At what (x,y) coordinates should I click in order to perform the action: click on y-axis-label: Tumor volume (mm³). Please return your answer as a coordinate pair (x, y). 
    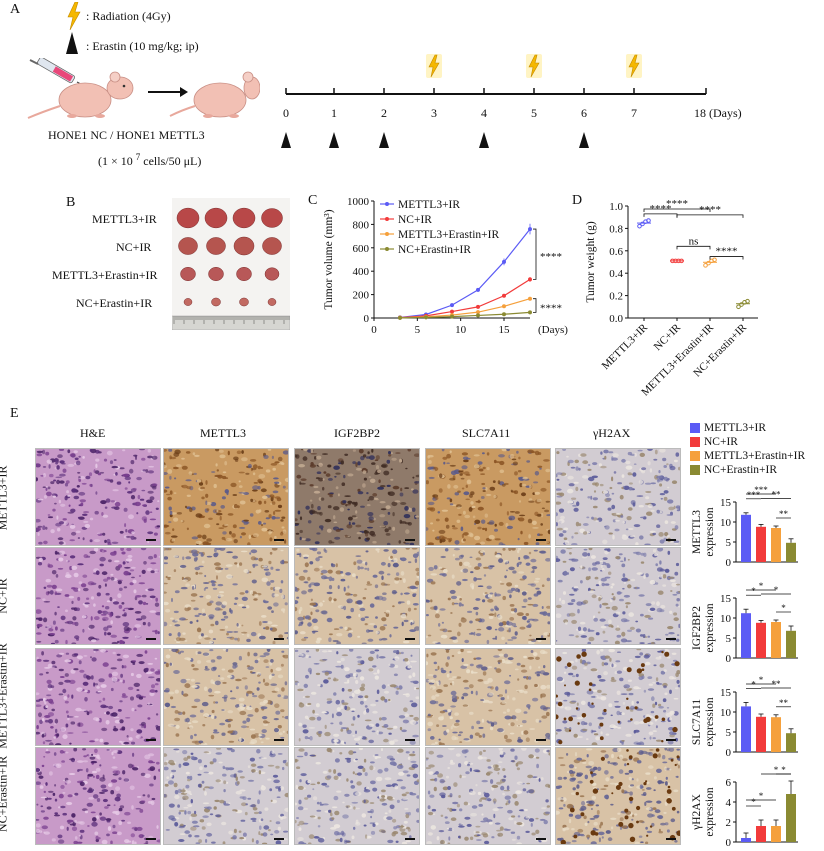
    Looking at the image, I should click on (329, 259).